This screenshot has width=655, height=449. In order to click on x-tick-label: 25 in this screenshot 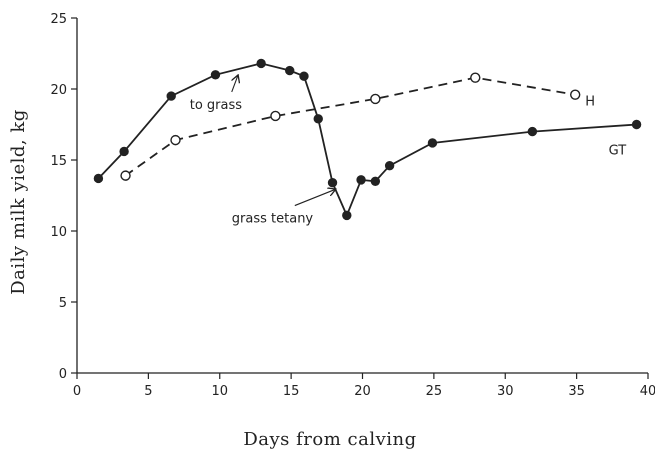, I will do `click(434, 391)`.